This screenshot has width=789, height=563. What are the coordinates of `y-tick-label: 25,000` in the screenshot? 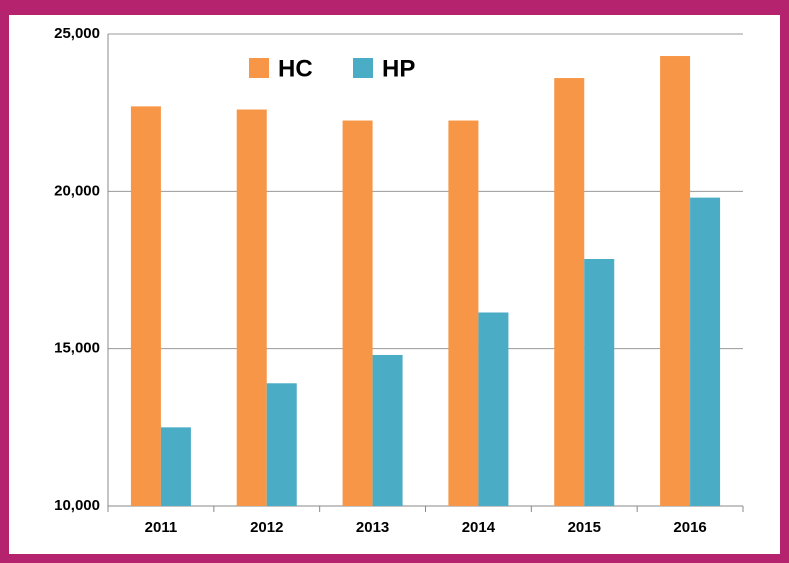 It's located at (77, 33).